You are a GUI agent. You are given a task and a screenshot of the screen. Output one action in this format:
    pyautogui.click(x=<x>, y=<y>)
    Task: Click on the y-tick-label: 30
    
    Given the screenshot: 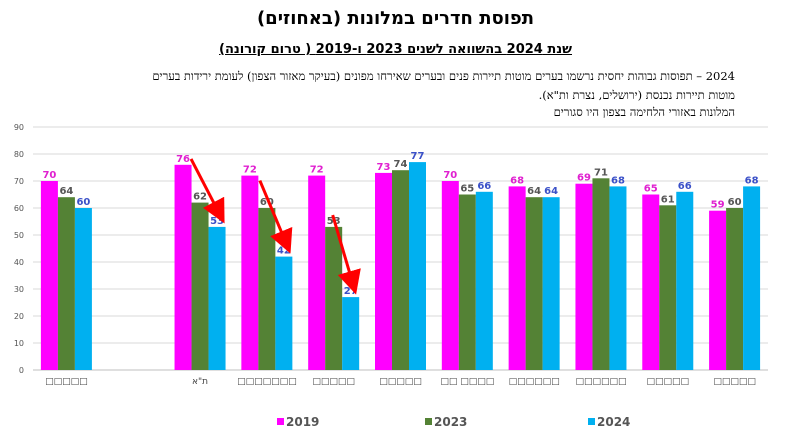 What is the action you would take?
    pyautogui.click(x=19, y=289)
    